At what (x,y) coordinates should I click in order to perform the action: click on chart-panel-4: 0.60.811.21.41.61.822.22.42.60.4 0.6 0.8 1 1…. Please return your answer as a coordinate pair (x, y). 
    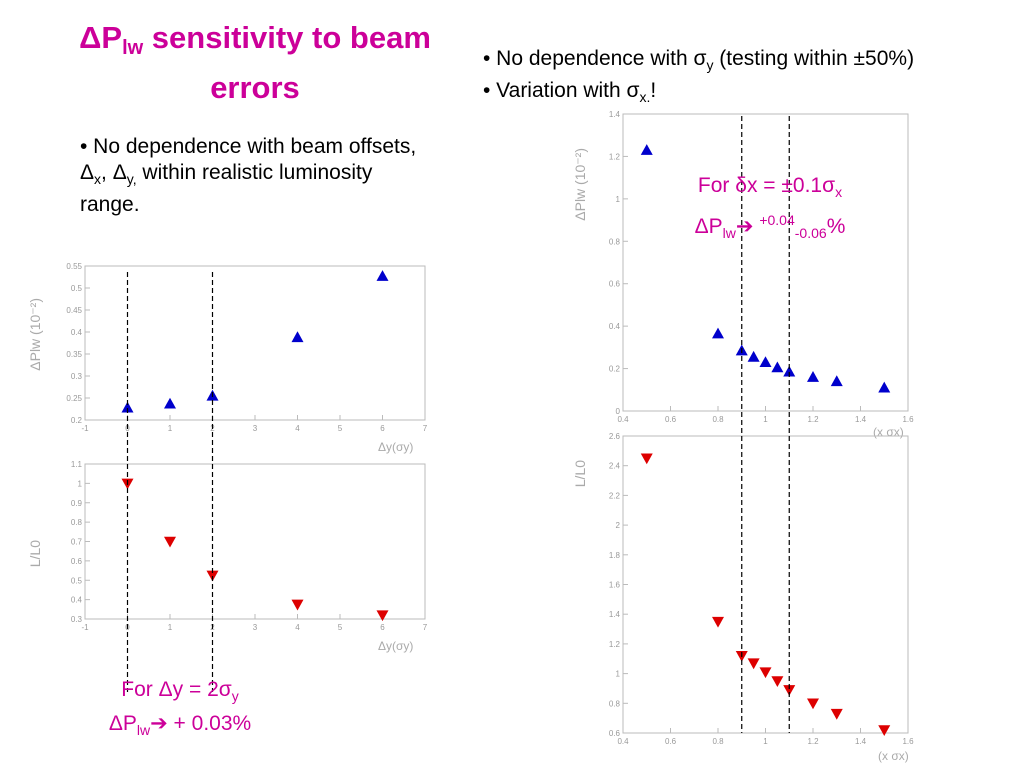
    Looking at the image, I should click on (743, 597).